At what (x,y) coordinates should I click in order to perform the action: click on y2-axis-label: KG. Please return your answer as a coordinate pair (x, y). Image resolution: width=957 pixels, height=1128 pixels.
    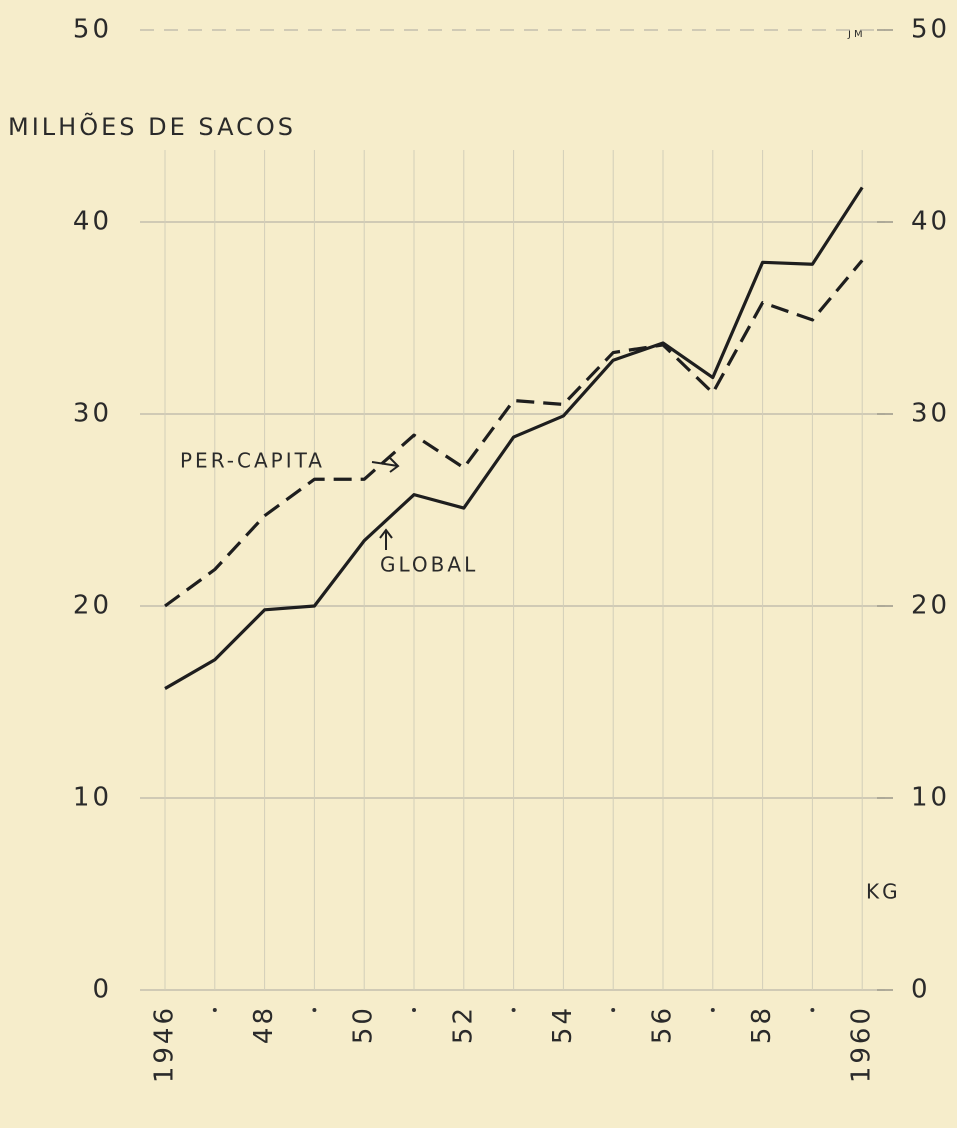
    Looking at the image, I should click on (883, 892).